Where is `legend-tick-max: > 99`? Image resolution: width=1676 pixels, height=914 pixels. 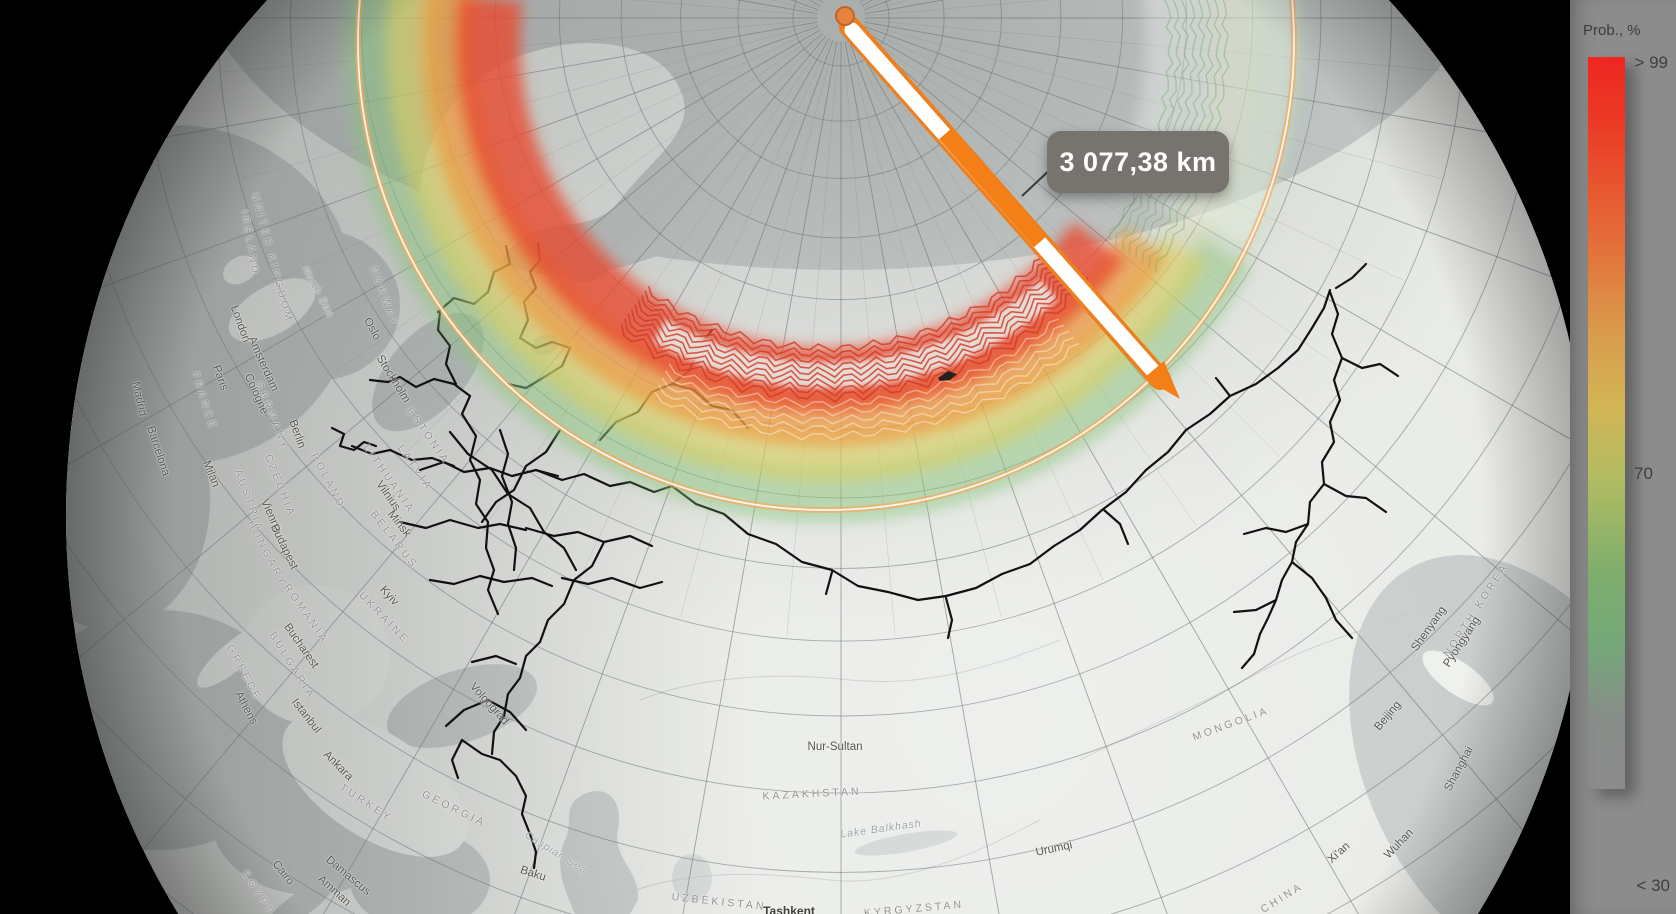
legend-tick-max: > 99 is located at coordinates (1651, 62).